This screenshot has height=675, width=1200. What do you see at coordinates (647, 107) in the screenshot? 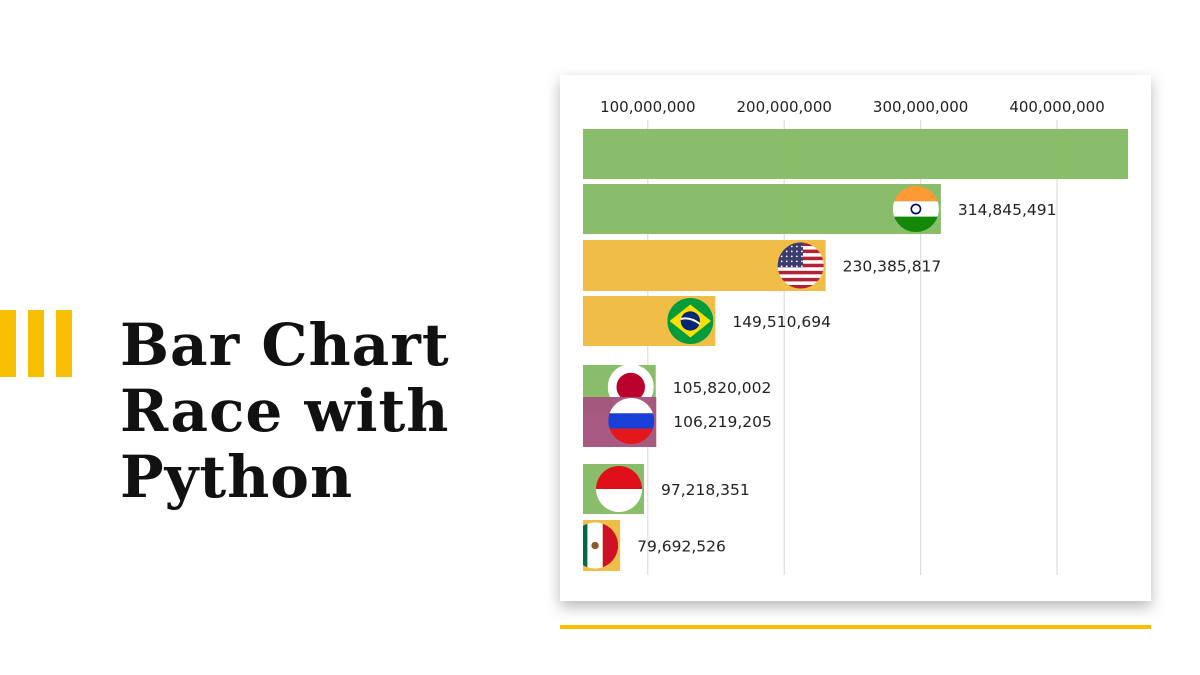
I see `x-tick-label: 100,000,000` at bounding box center [647, 107].